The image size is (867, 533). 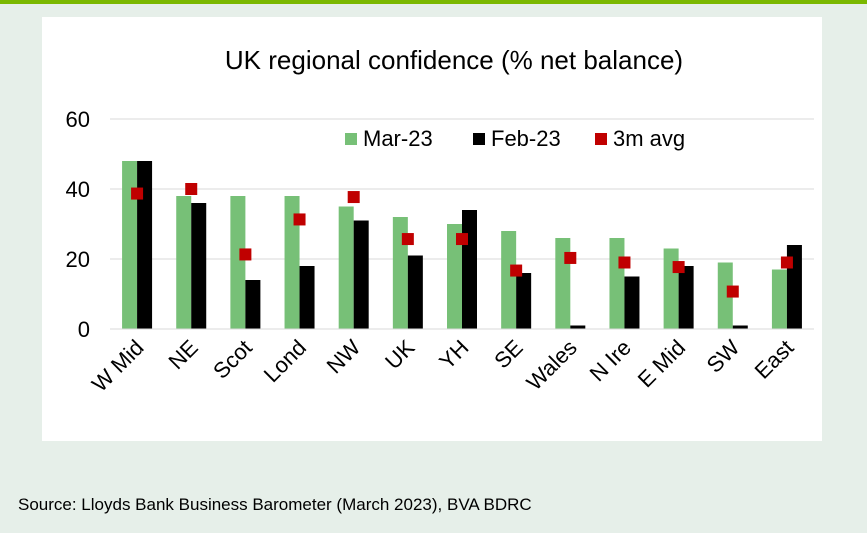 I want to click on x-tick-label: SE, so click(x=508, y=354).